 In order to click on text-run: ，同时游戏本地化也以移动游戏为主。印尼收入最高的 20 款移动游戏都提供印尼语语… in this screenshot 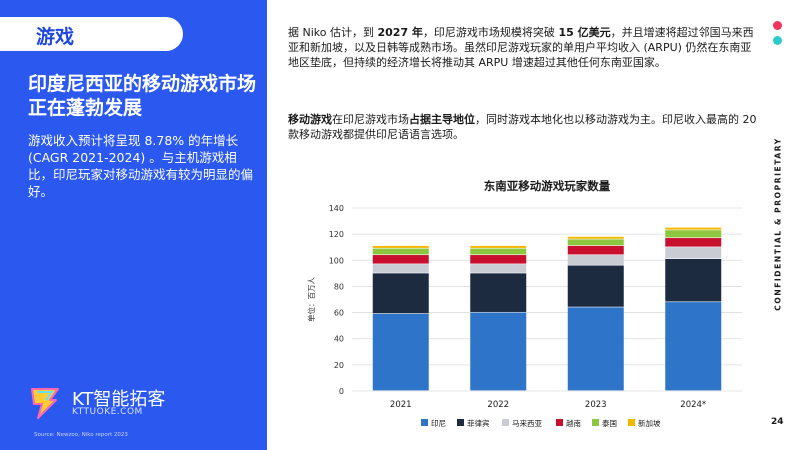, I will do `click(522, 127)`.